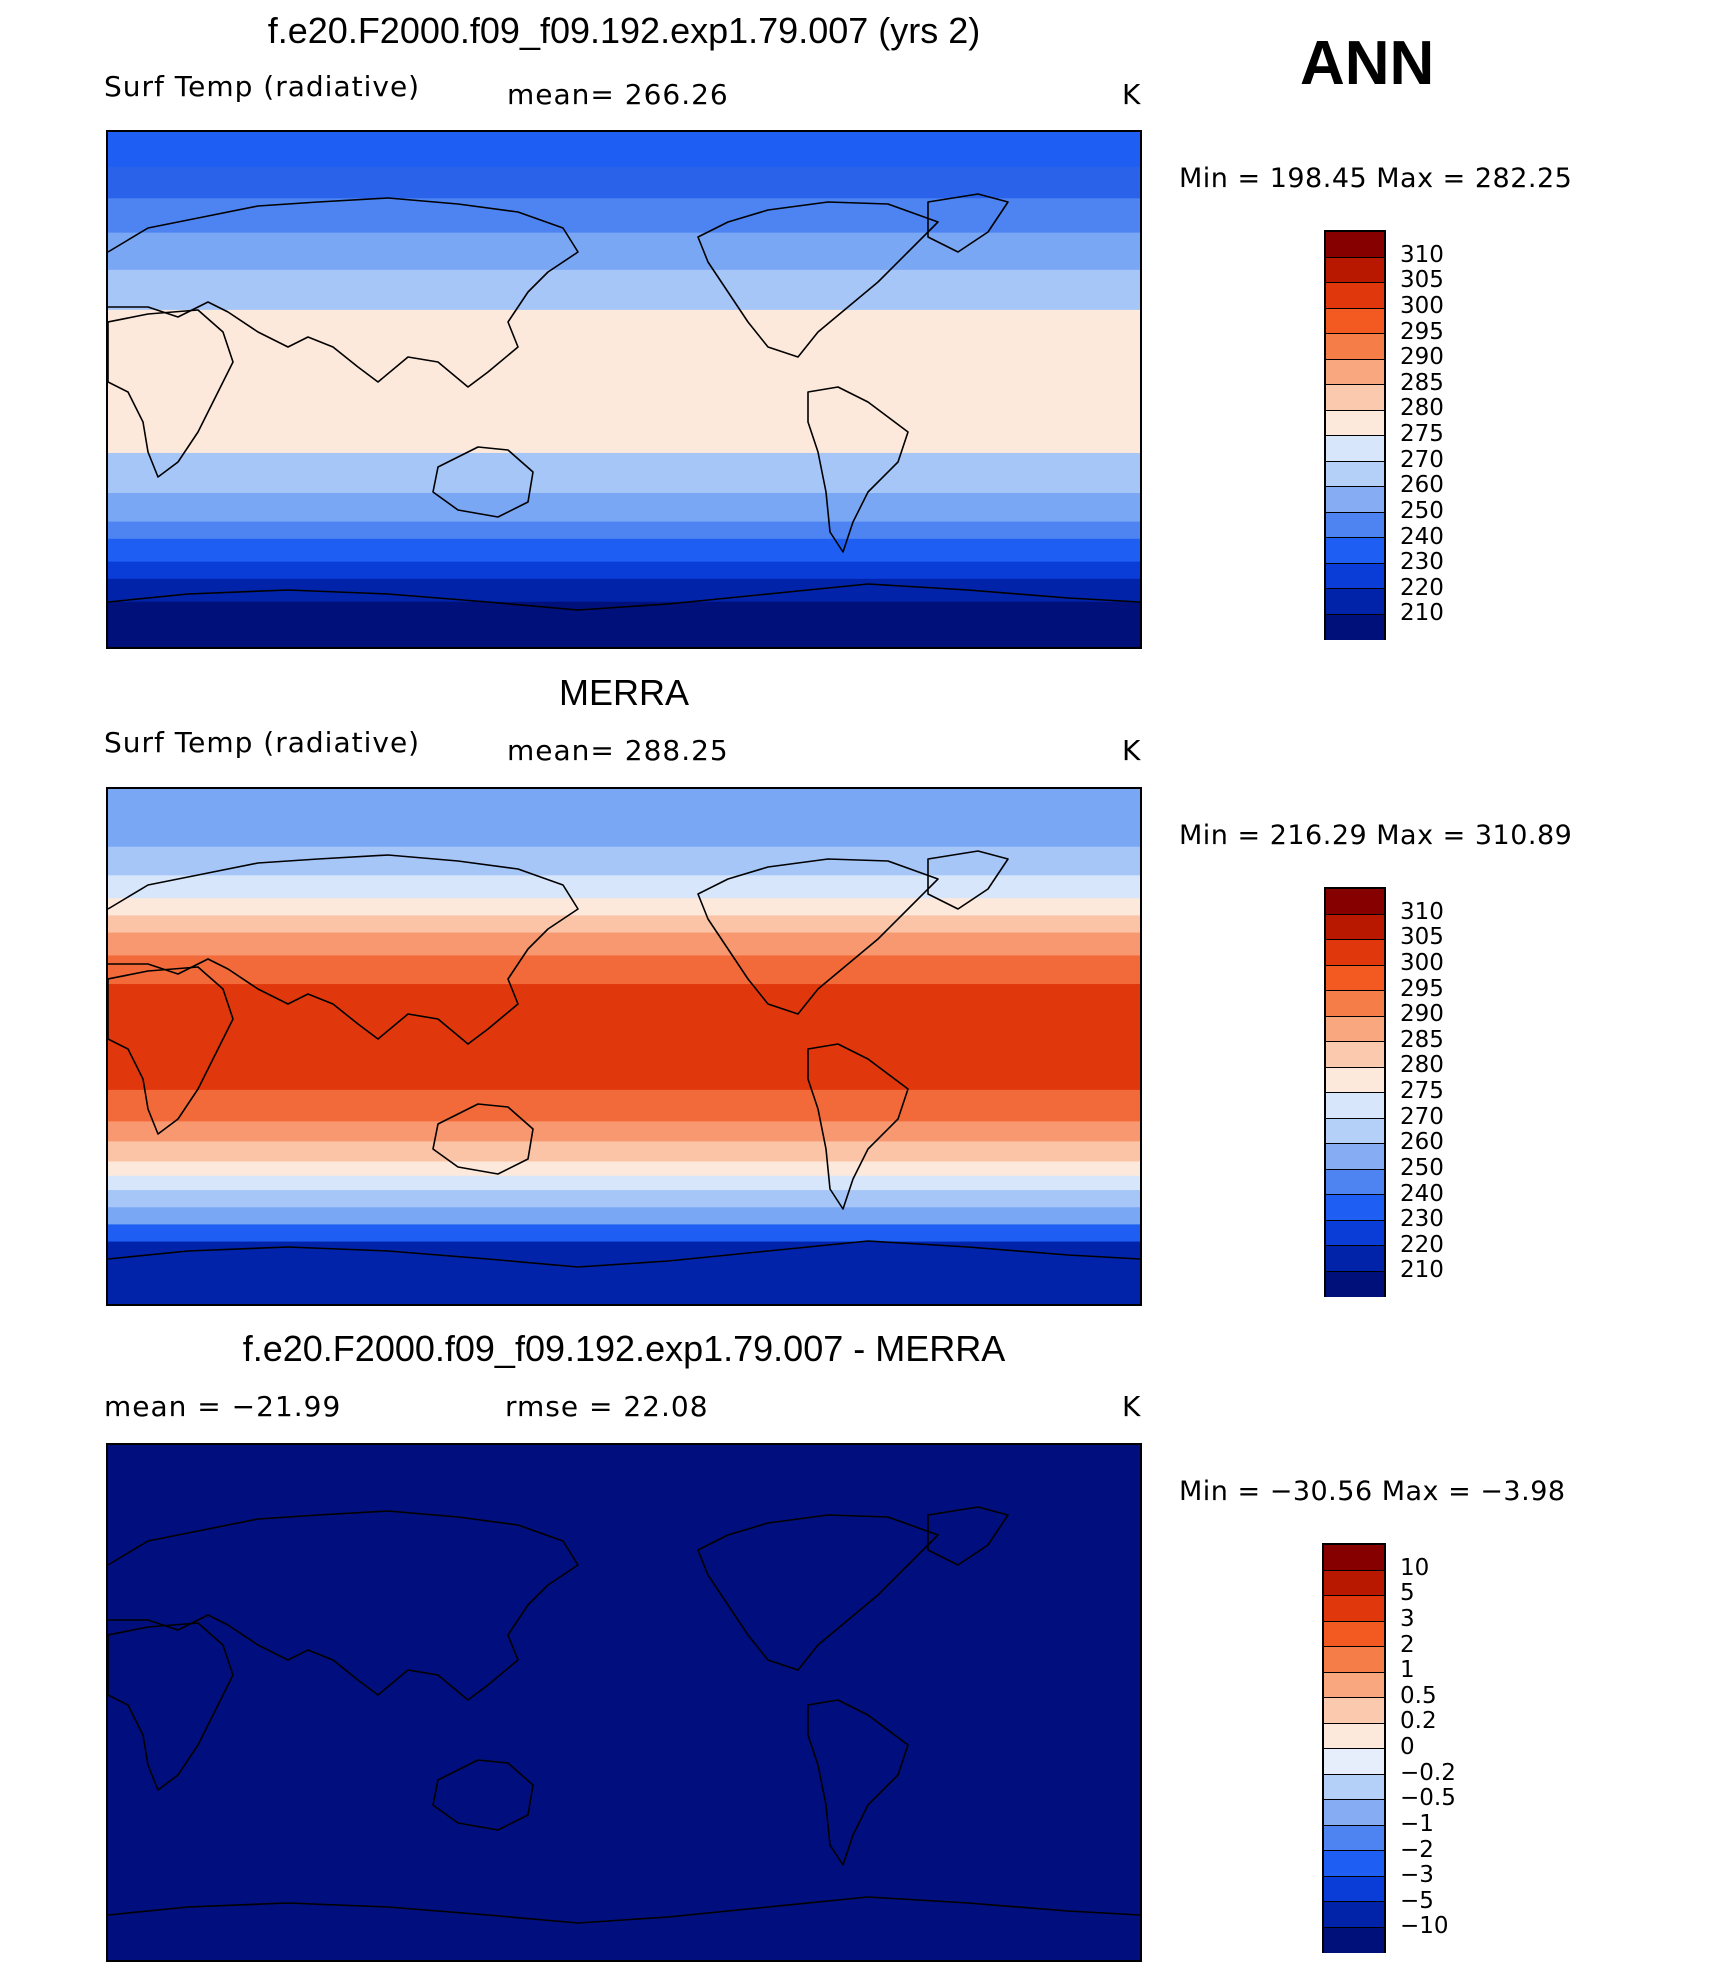 The image size is (1710, 1969). I want to click on colorbar-tick-label: 10, so click(1415, 1567).